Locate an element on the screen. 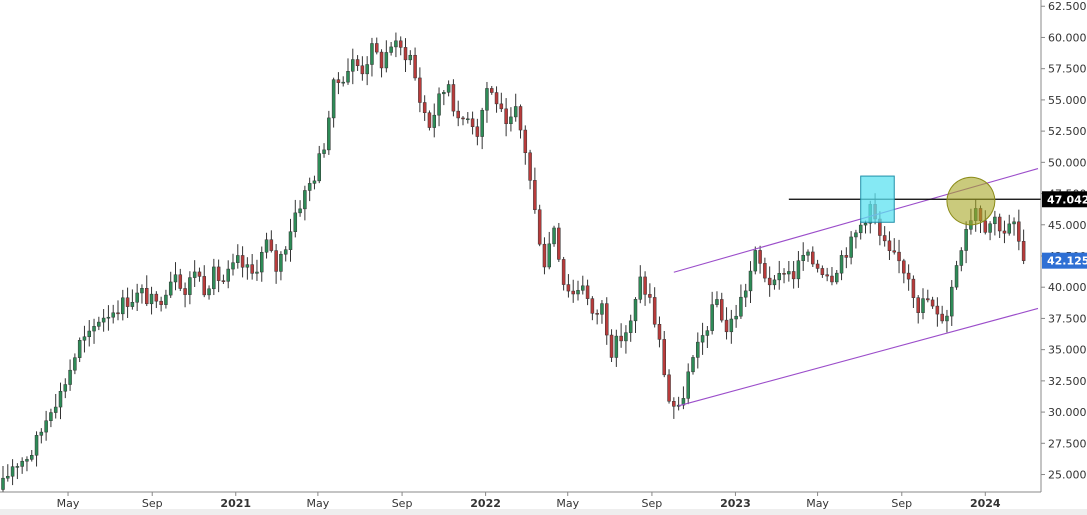 This screenshot has height=515, width=1087. highlight-ellipse is located at coordinates (971, 201).